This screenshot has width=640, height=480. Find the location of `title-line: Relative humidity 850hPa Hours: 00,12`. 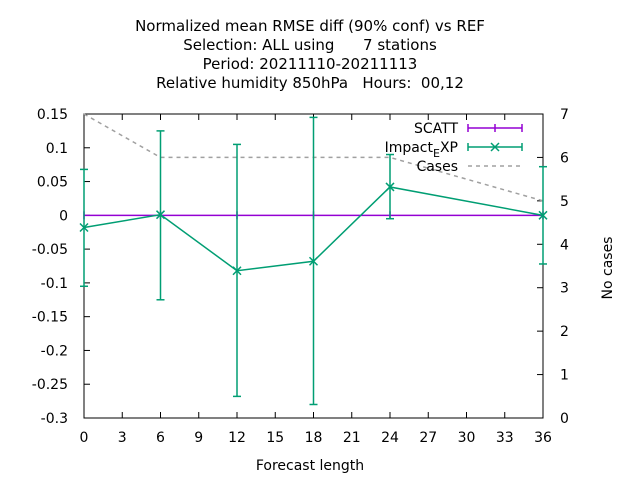

title-line: Relative humidity 850hPa Hours: 00,12 is located at coordinates (310, 83).